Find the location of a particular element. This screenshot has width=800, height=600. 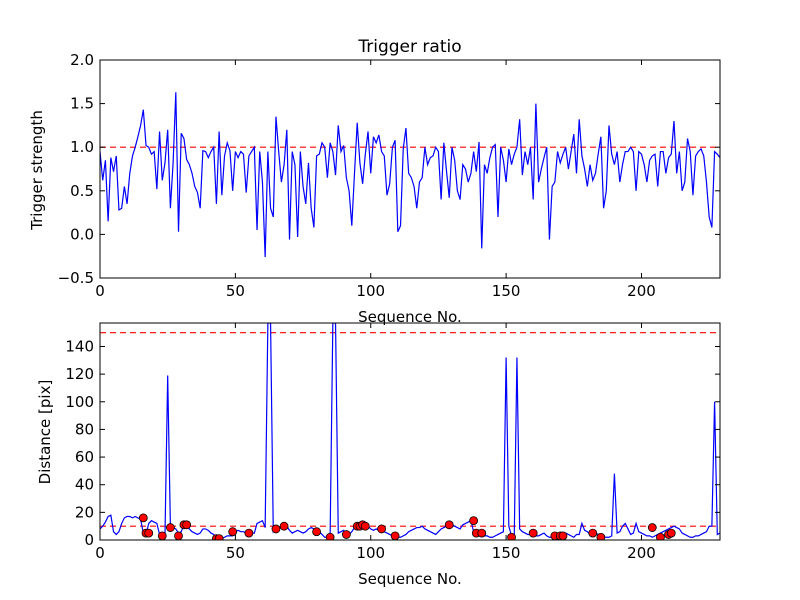

y-tick-label: 120 is located at coordinates (79, 374).